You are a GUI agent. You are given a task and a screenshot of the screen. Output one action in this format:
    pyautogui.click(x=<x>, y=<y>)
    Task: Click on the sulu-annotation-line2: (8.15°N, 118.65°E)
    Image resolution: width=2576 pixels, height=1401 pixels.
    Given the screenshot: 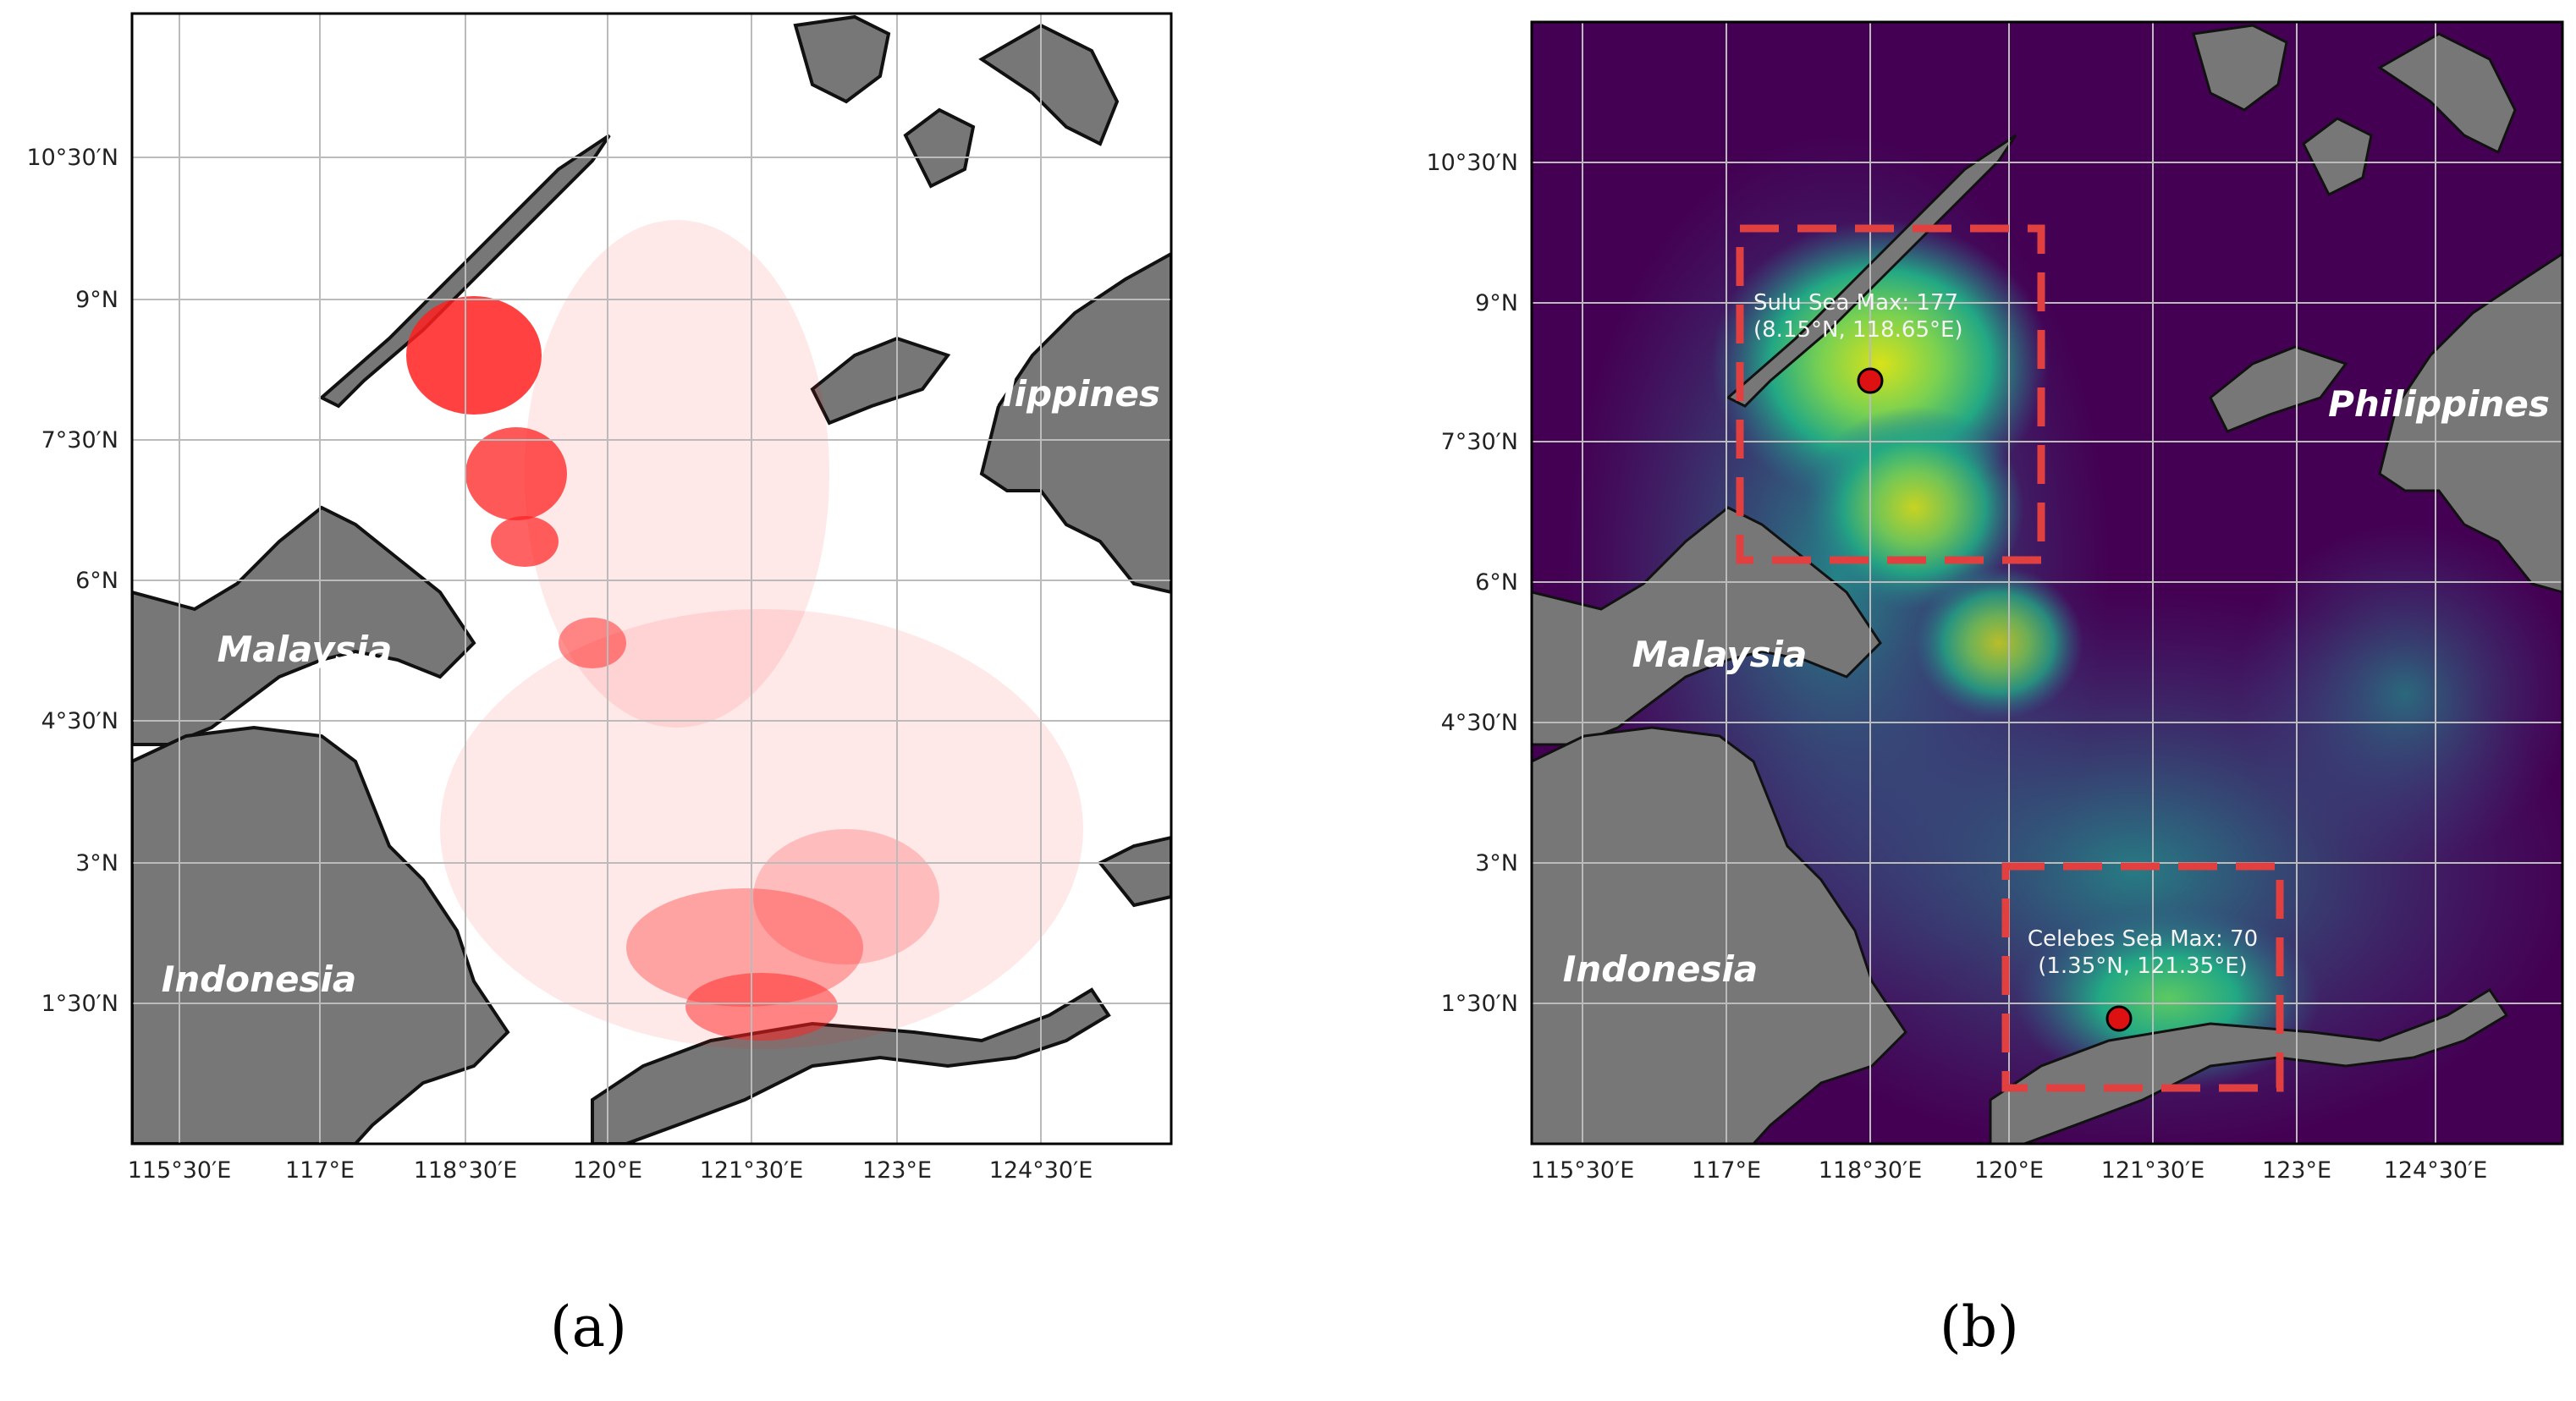 What is the action you would take?
    pyautogui.click(x=1858, y=330)
    